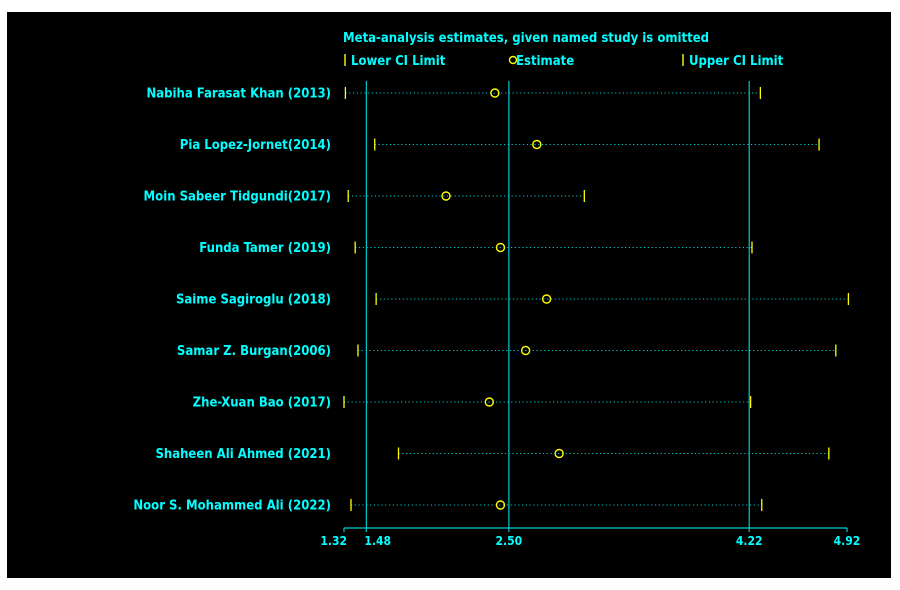 The height and width of the screenshot is (590, 900). What do you see at coordinates (500, 145) in the screenshot?
I see `study-row: Pia Lopez-Jornet(2014)` at bounding box center [500, 145].